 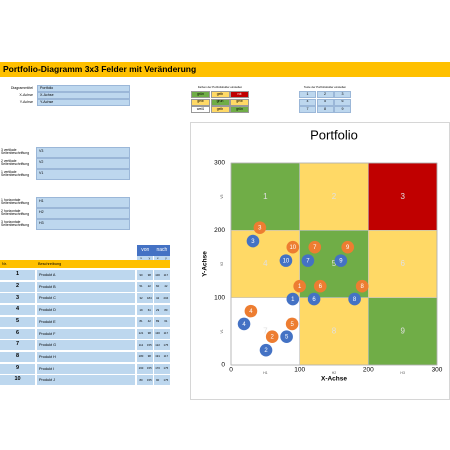 I want to click on x-tick-label: 200, so click(x=368, y=370).